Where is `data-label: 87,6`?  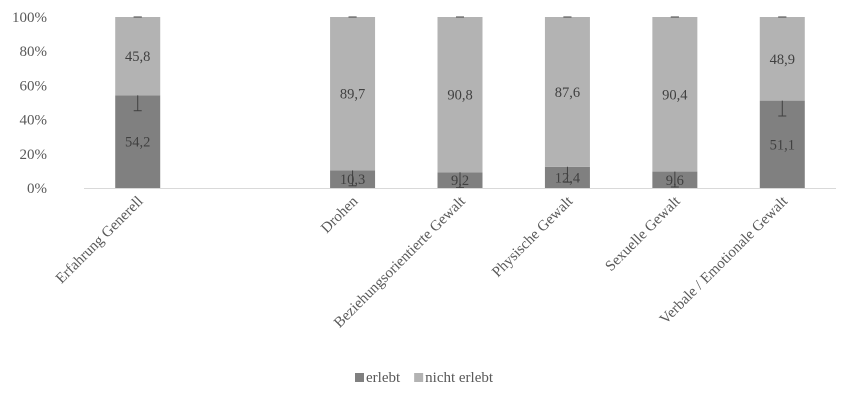
data-label: 87,6 is located at coordinates (567, 93).